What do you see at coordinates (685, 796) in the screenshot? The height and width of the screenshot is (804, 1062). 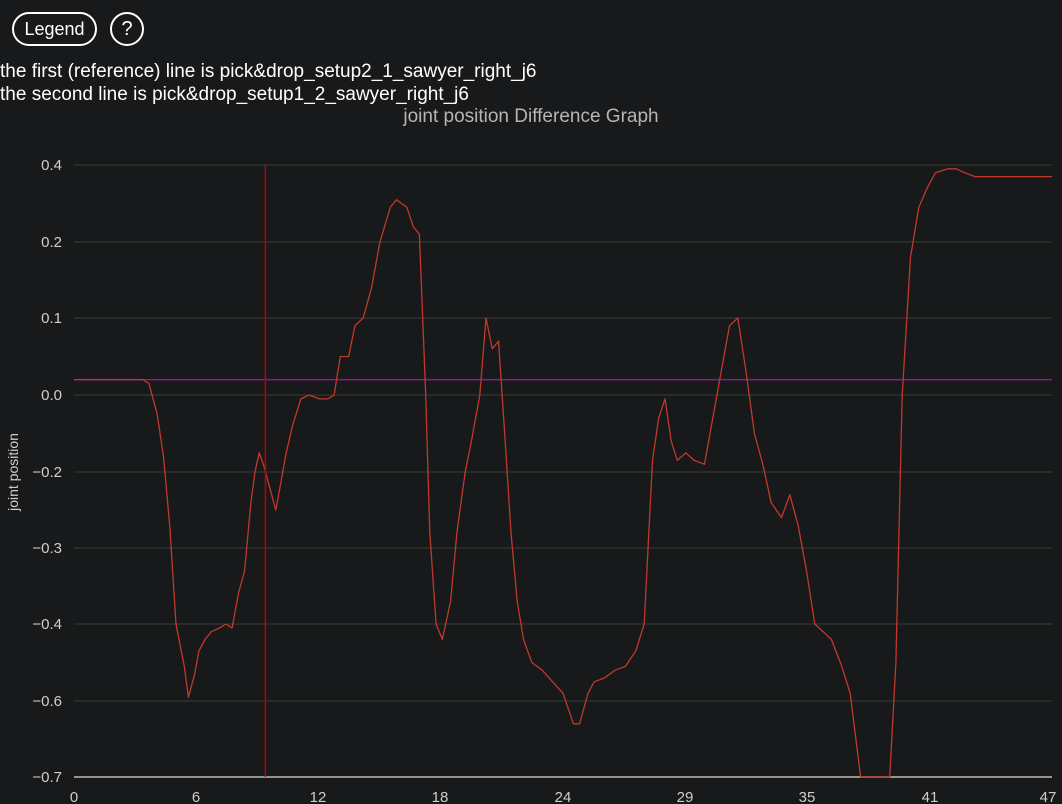 I see `x-tick-label: 29` at bounding box center [685, 796].